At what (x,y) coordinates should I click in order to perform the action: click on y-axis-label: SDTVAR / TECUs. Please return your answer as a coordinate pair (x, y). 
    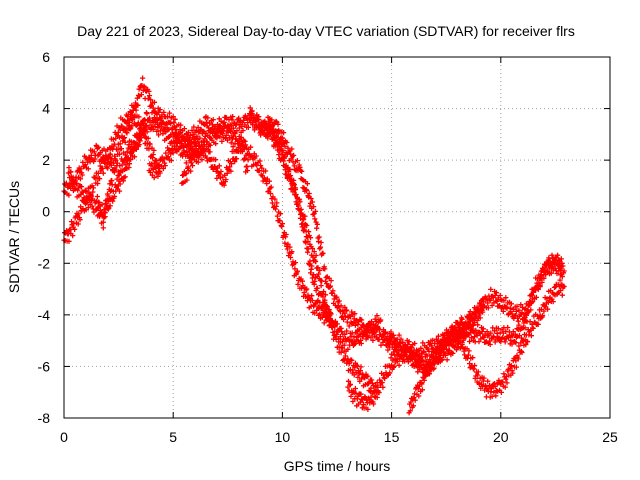
    Looking at the image, I should click on (14, 237).